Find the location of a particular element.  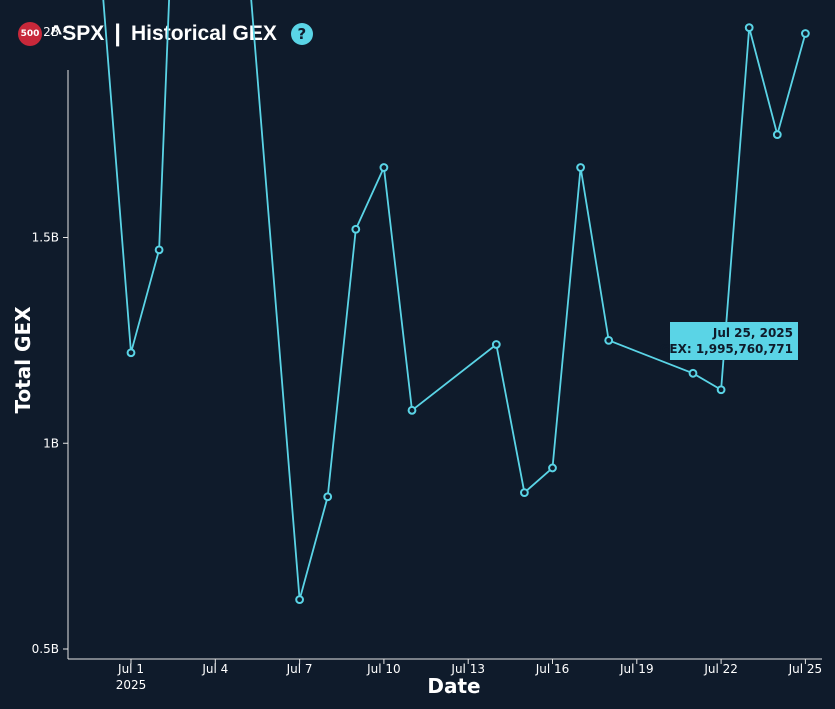

x-axis-title: Date is located at coordinates (453, 686).